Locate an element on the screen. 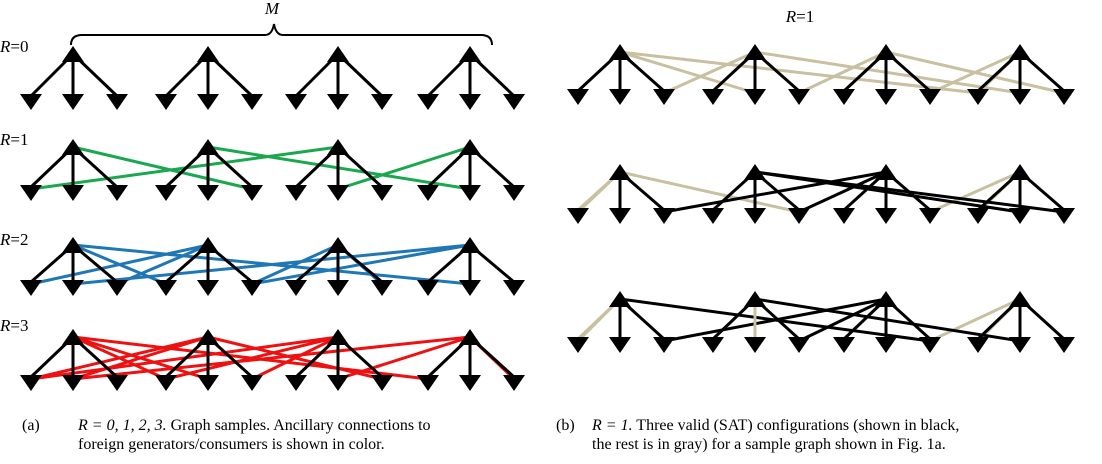 Image resolution: width=1102 pixels, height=464 pixels. row-label-r2: R=2 is located at coordinates (14, 239).